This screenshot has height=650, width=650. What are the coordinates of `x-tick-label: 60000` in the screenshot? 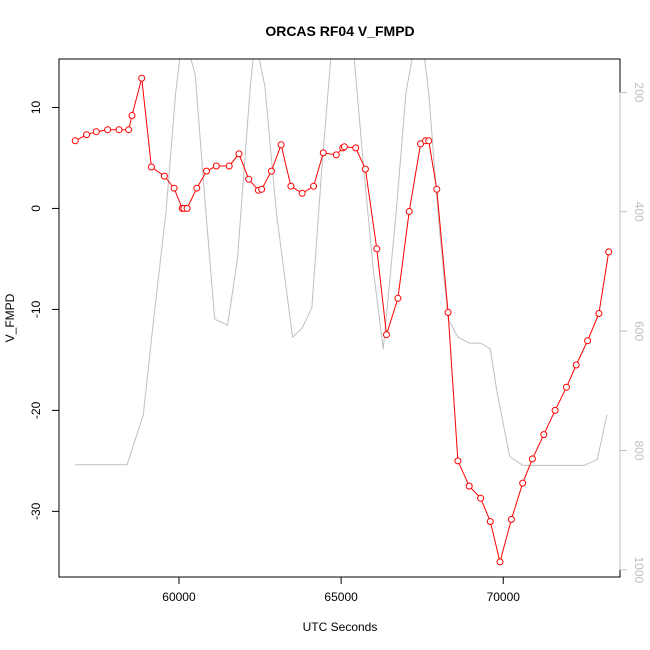 It's located at (179, 597).